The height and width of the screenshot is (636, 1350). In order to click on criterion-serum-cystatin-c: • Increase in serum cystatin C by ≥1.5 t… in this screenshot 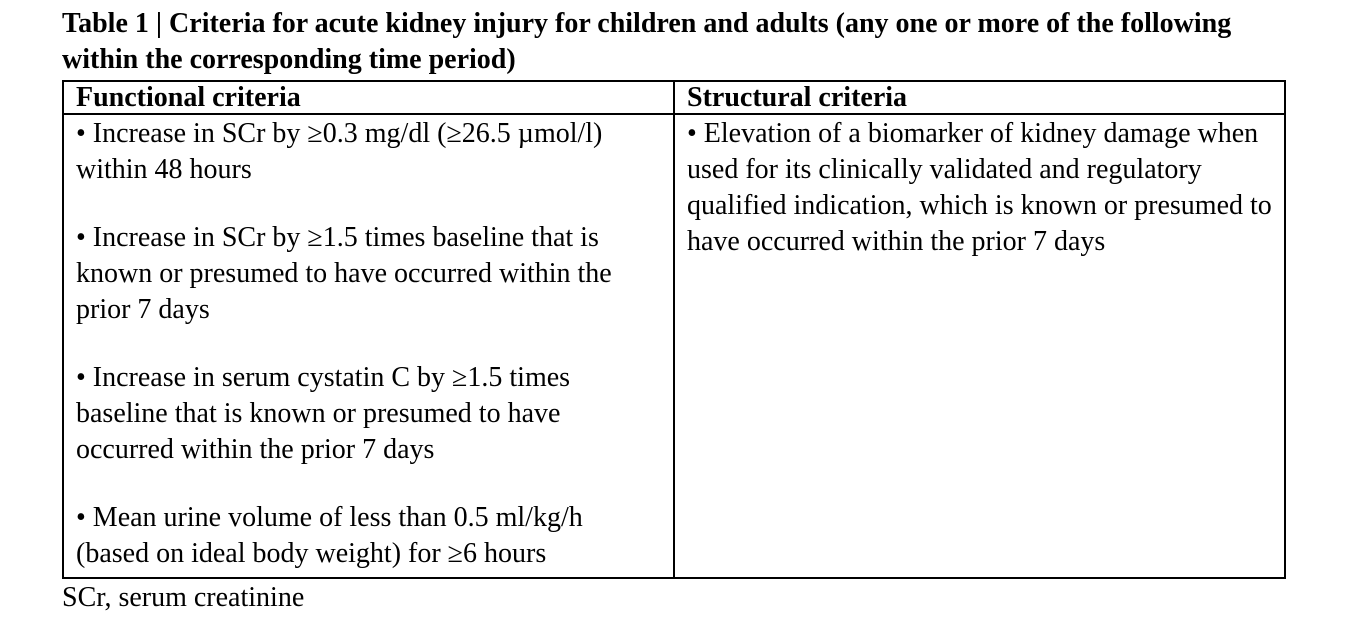, I will do `click(323, 413)`.